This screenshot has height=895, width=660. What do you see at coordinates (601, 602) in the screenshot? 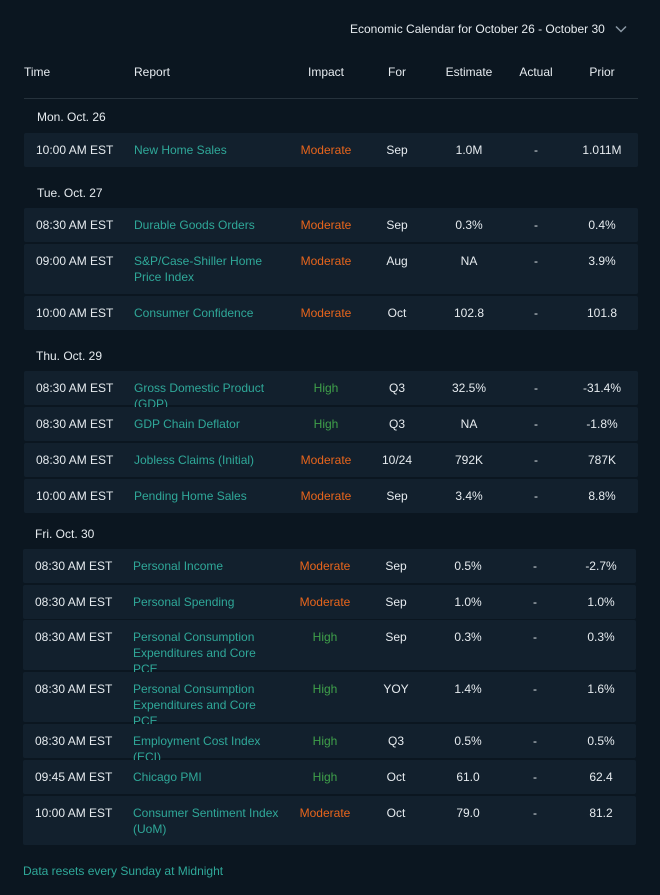
I see `prior-cell: 1.0%` at bounding box center [601, 602].